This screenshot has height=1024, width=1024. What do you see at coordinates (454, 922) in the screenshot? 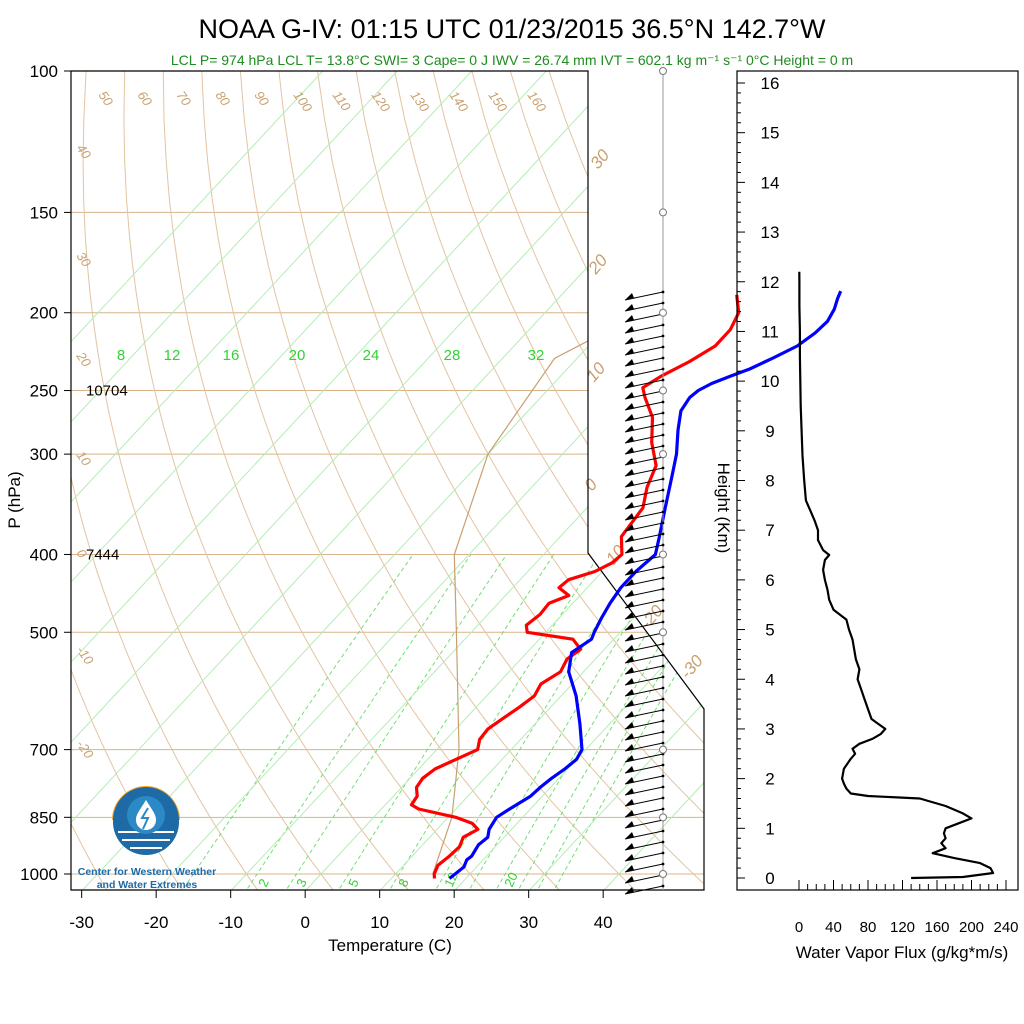
I see `x-tick-label: 20` at bounding box center [454, 922].